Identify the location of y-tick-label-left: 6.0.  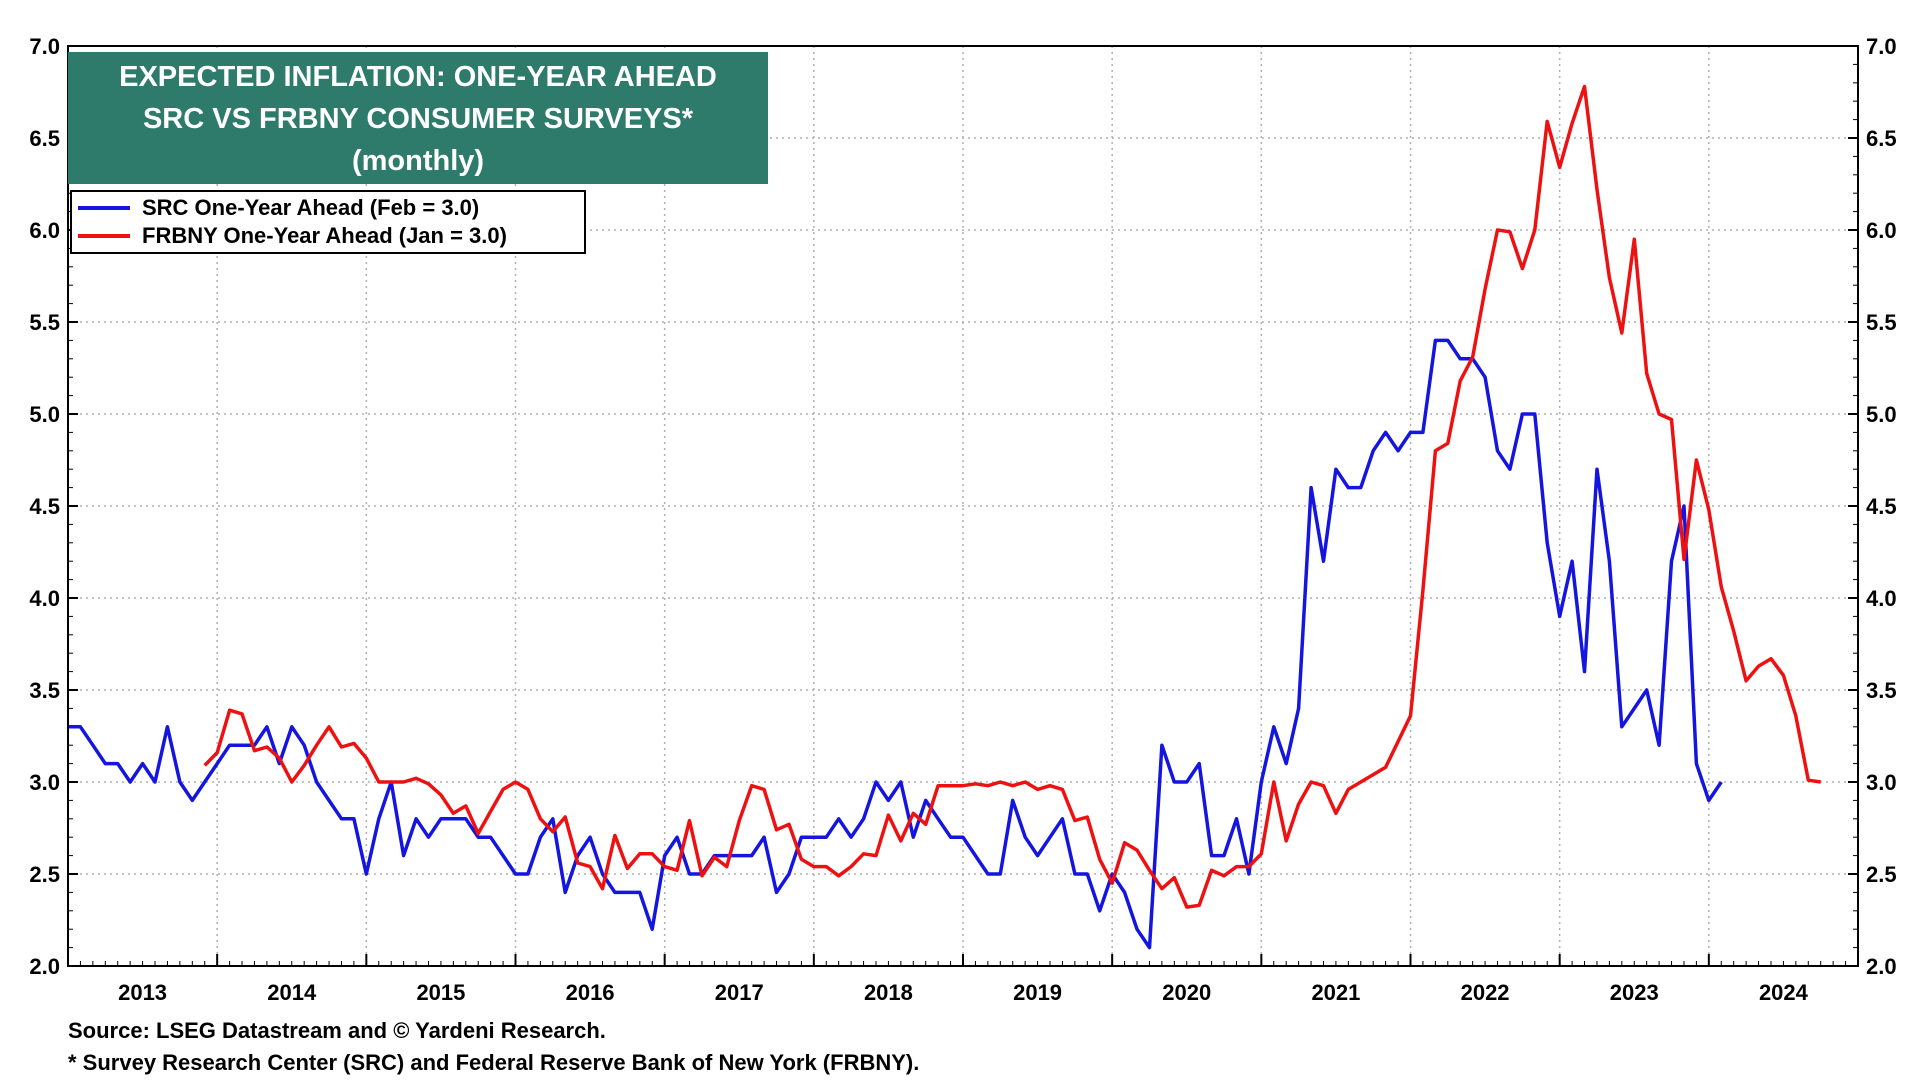
(44, 230).